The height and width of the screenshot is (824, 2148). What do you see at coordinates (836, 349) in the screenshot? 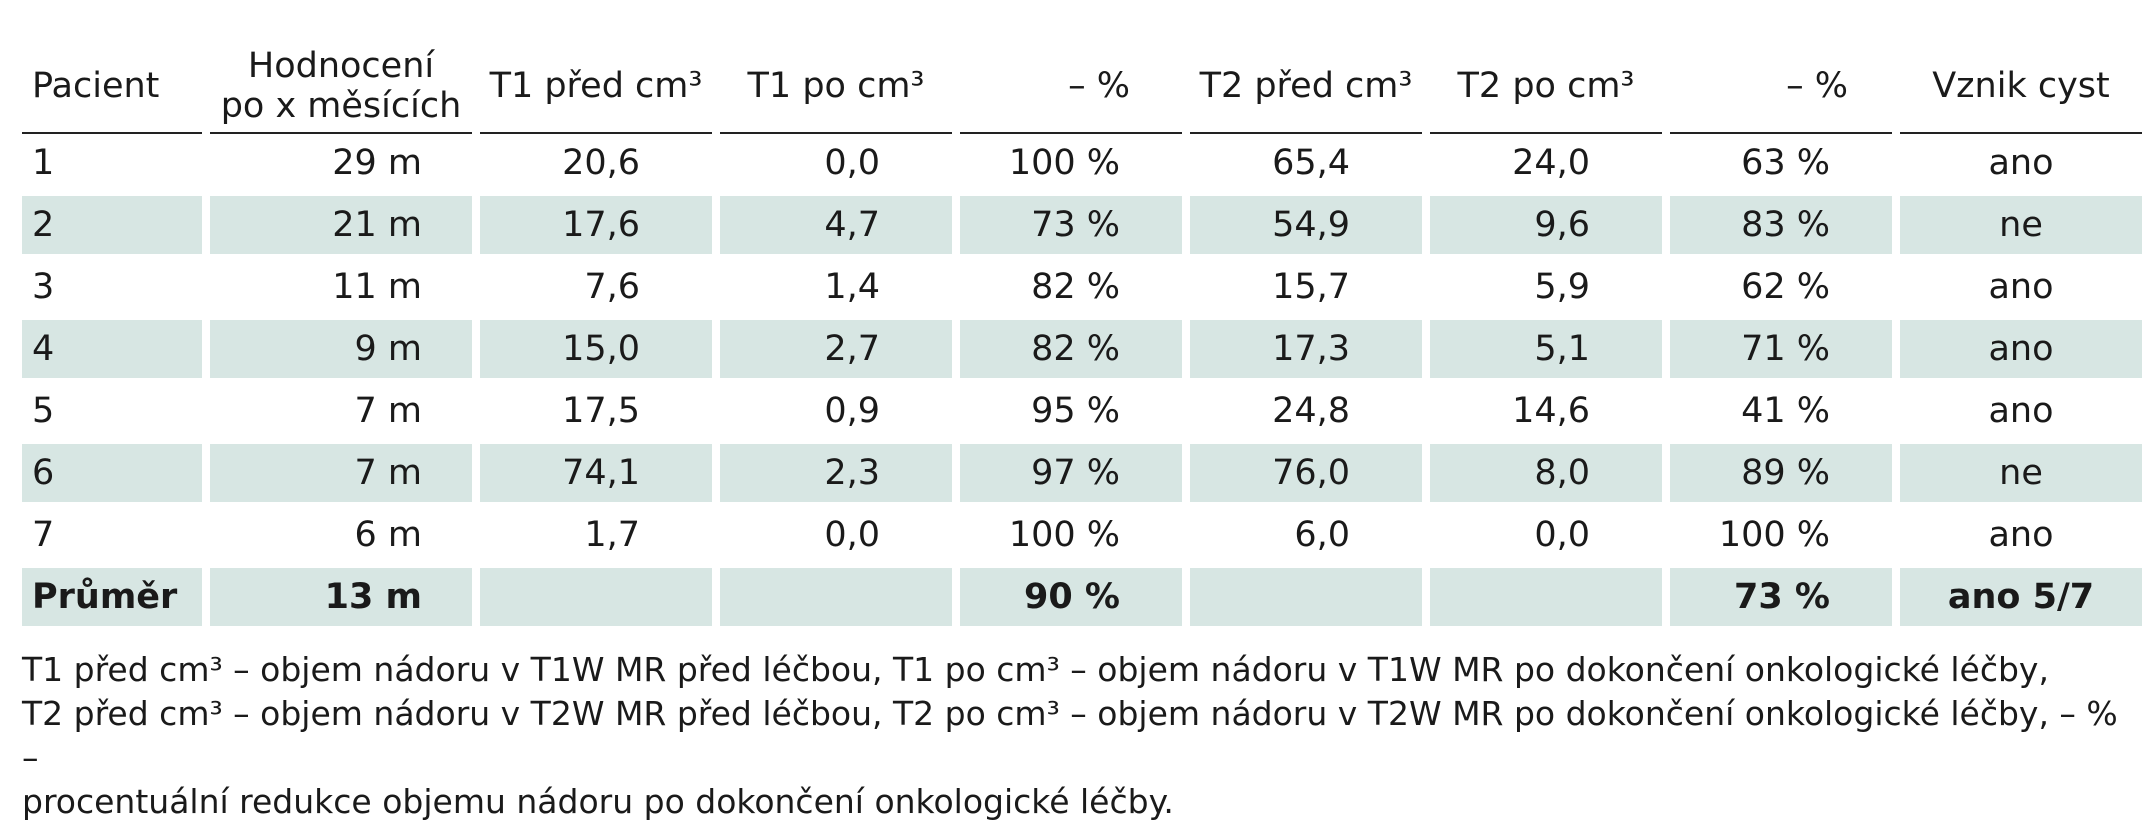
I see `table-cell: 2,7` at bounding box center [836, 349].